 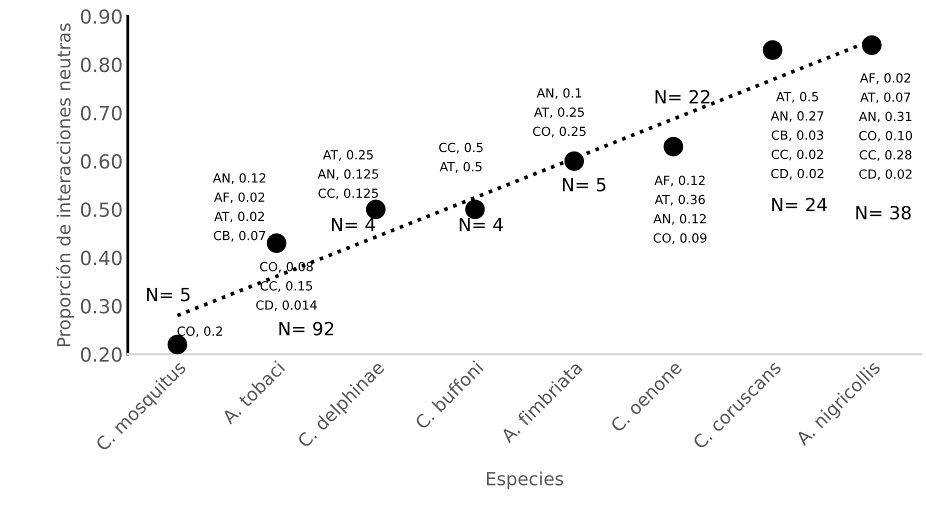 What do you see at coordinates (101, 306) in the screenshot?
I see `y-tick-label: 0.30` at bounding box center [101, 306].